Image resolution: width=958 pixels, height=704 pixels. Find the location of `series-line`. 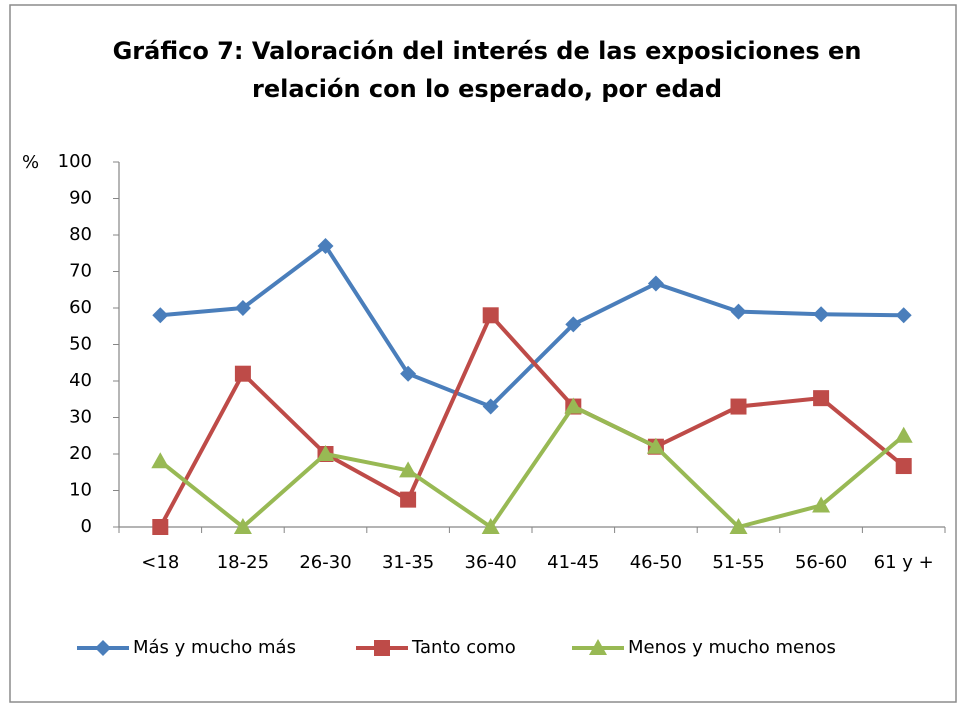

series-line is located at coordinates (532, 466).